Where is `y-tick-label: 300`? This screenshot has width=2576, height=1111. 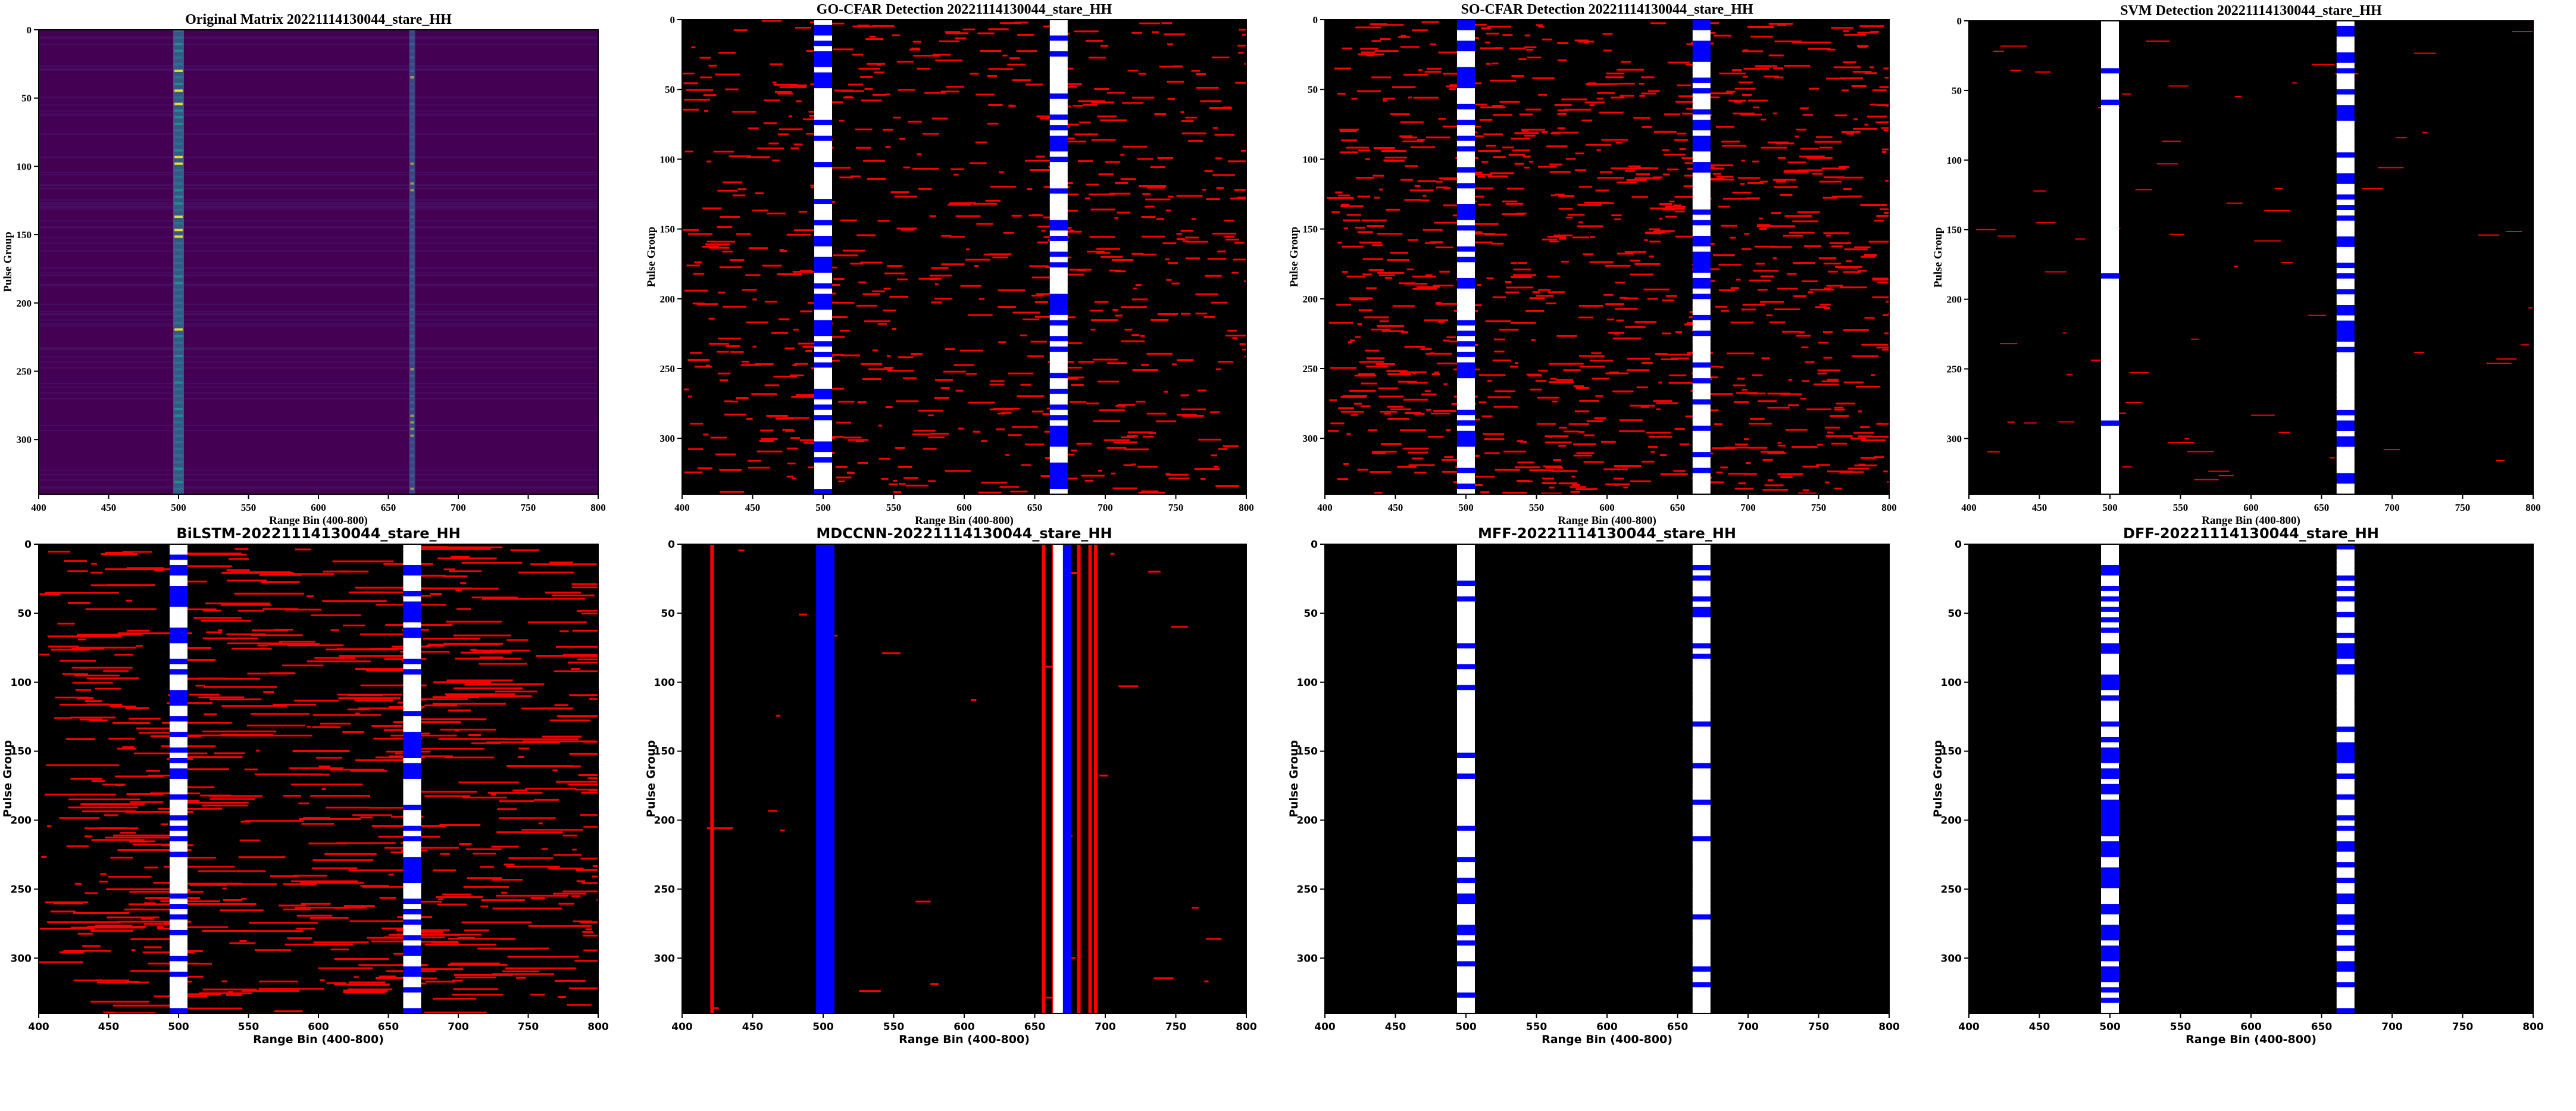 y-tick-label: 300 is located at coordinates (24, 439).